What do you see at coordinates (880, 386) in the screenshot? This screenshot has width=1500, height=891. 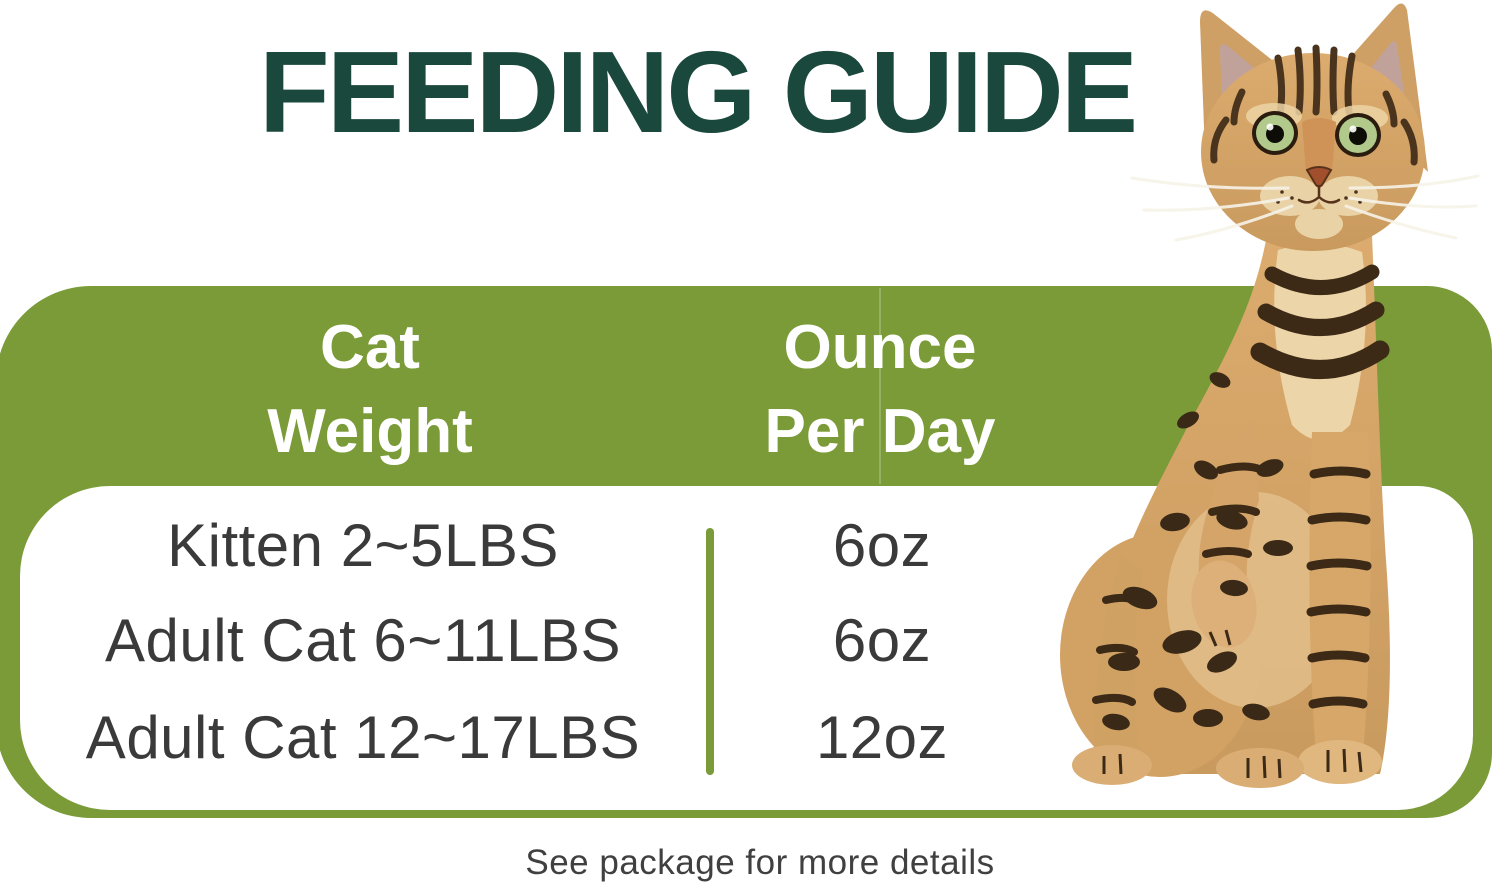 I see `image-seam-line` at bounding box center [880, 386].